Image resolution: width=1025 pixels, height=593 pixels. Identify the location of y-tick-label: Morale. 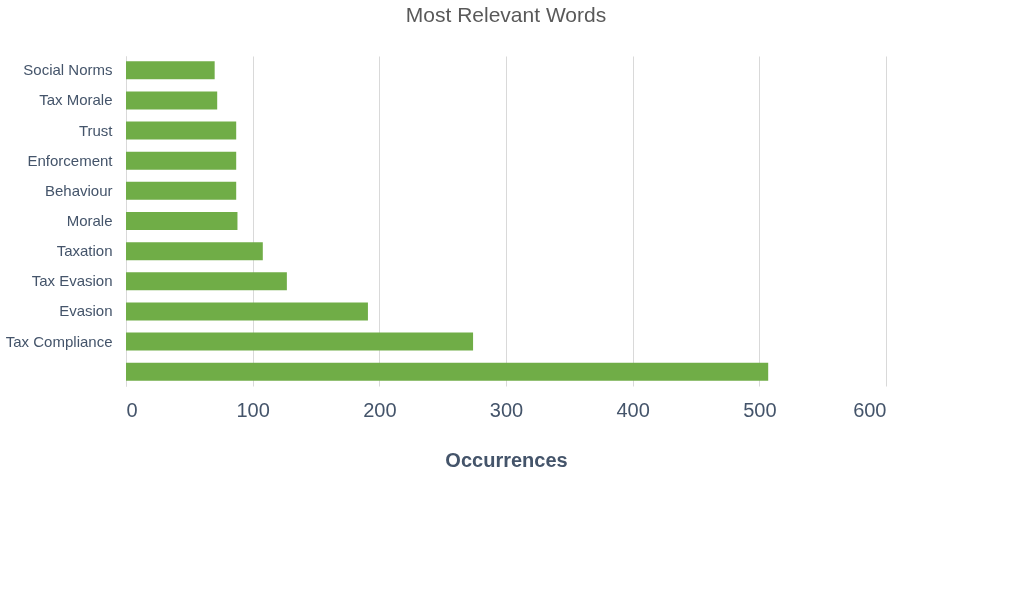
(89, 220).